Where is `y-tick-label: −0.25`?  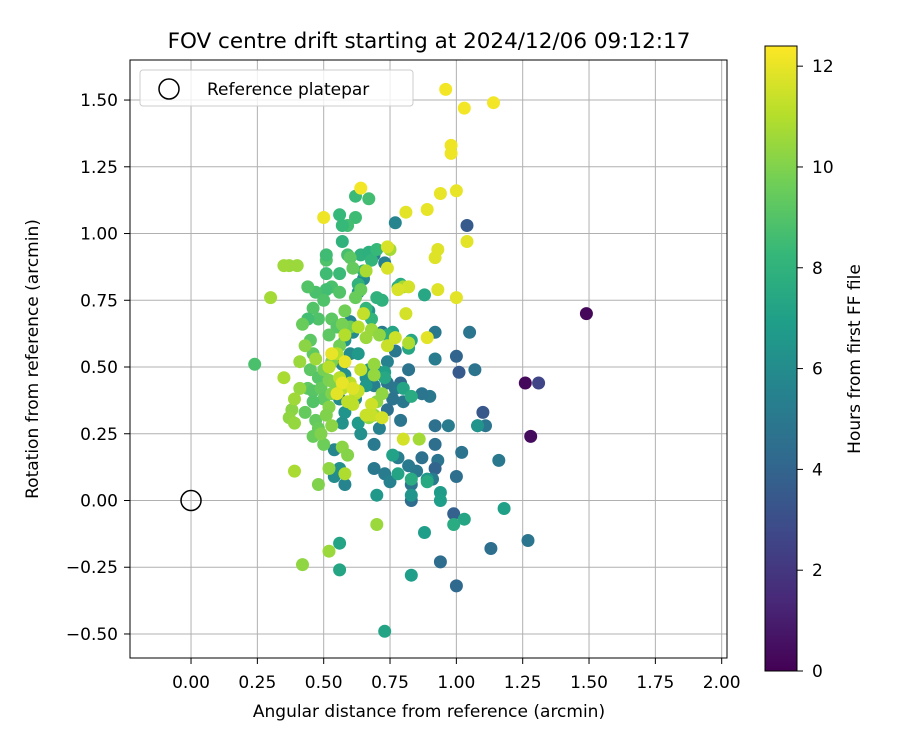 y-tick-label: −0.25 is located at coordinates (92, 568).